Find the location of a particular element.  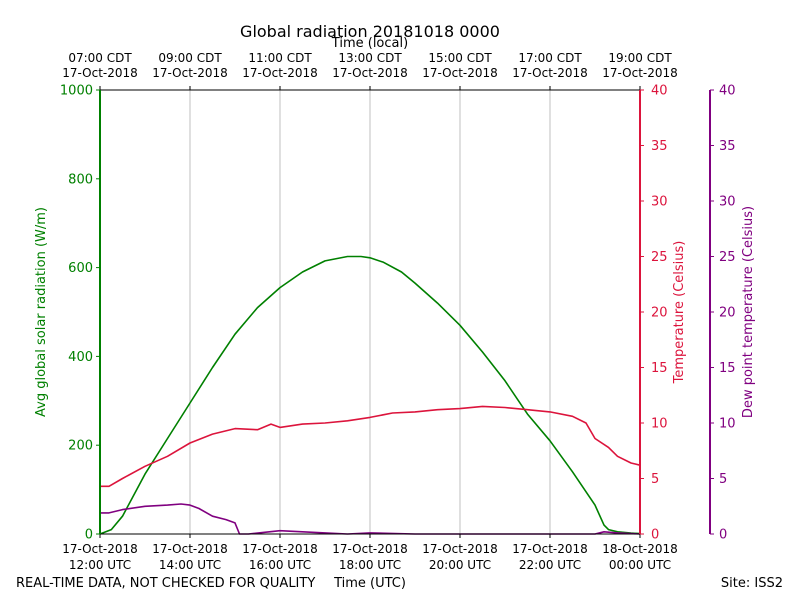

bottom-tick-time: 18:00 UTC is located at coordinates (370, 565).